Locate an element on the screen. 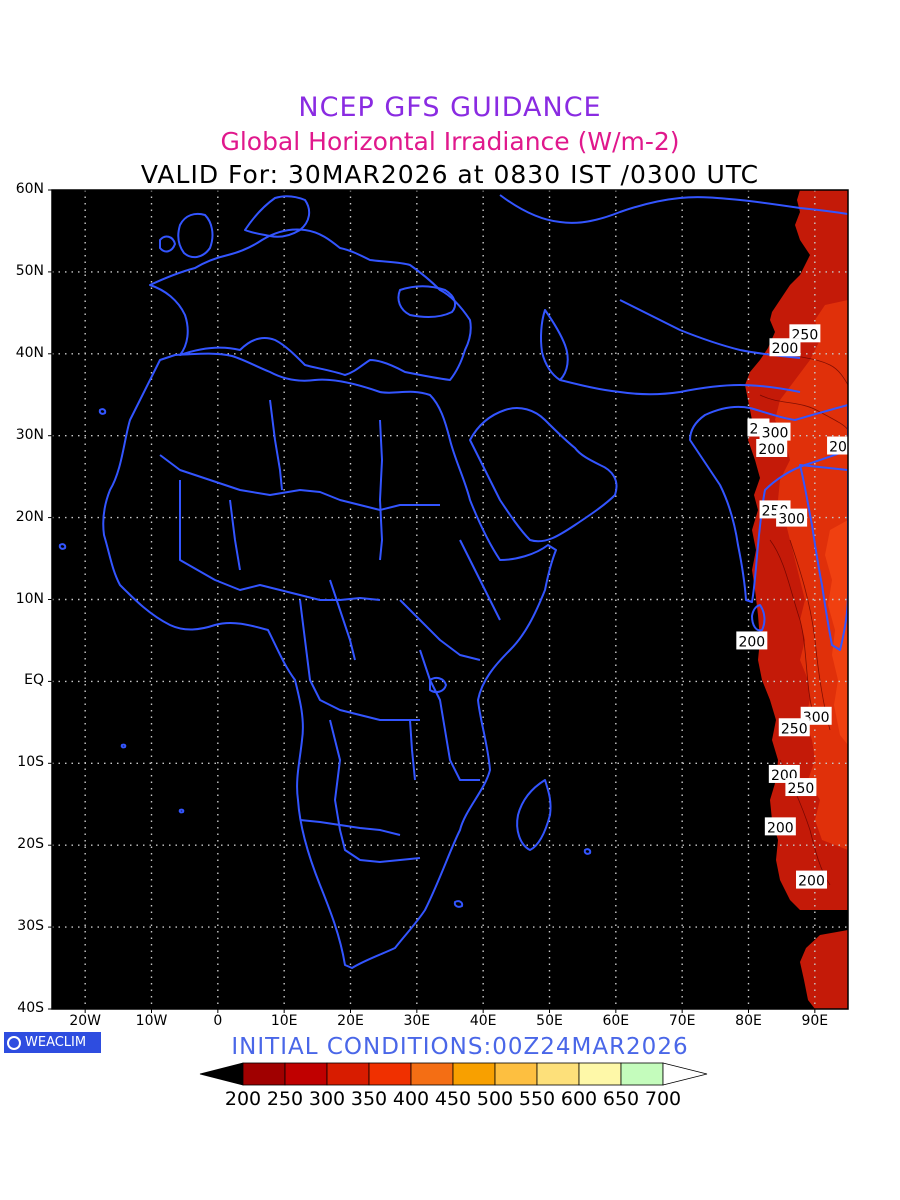  lon-label: 80E is located at coordinates (748, 1021).